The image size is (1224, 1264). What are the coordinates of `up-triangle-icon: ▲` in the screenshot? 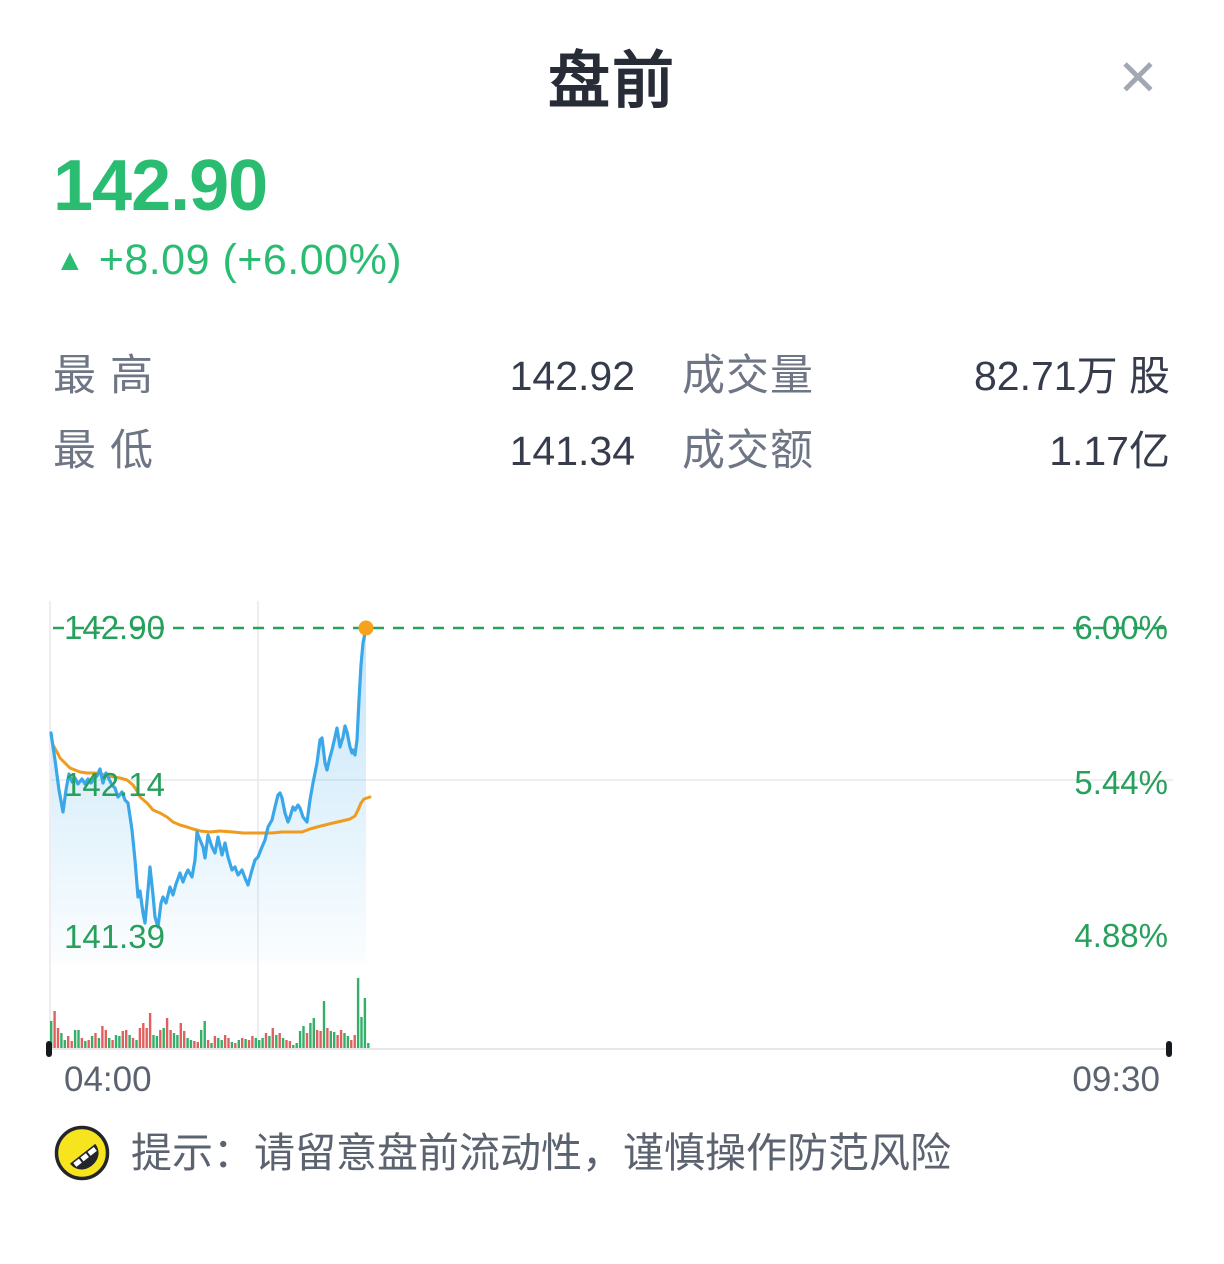 It's located at (70, 260).